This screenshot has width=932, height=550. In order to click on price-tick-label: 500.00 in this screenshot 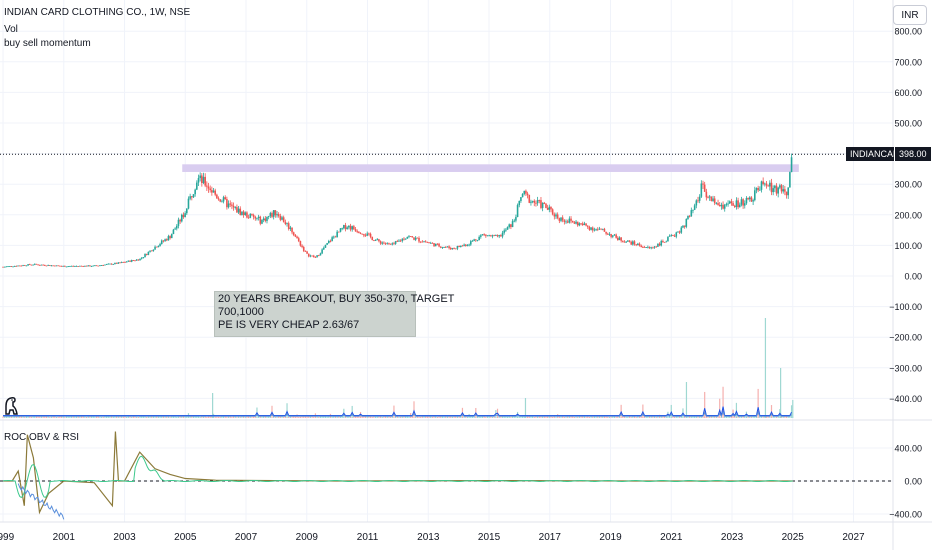, I will do `click(908, 124)`.